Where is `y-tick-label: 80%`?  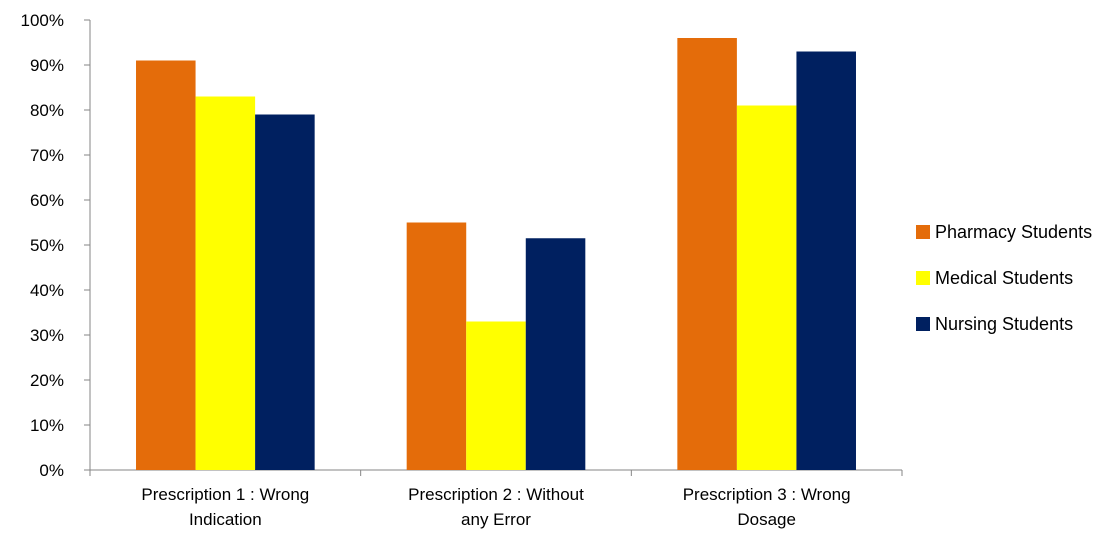 y-tick-label: 80% is located at coordinates (47, 110).